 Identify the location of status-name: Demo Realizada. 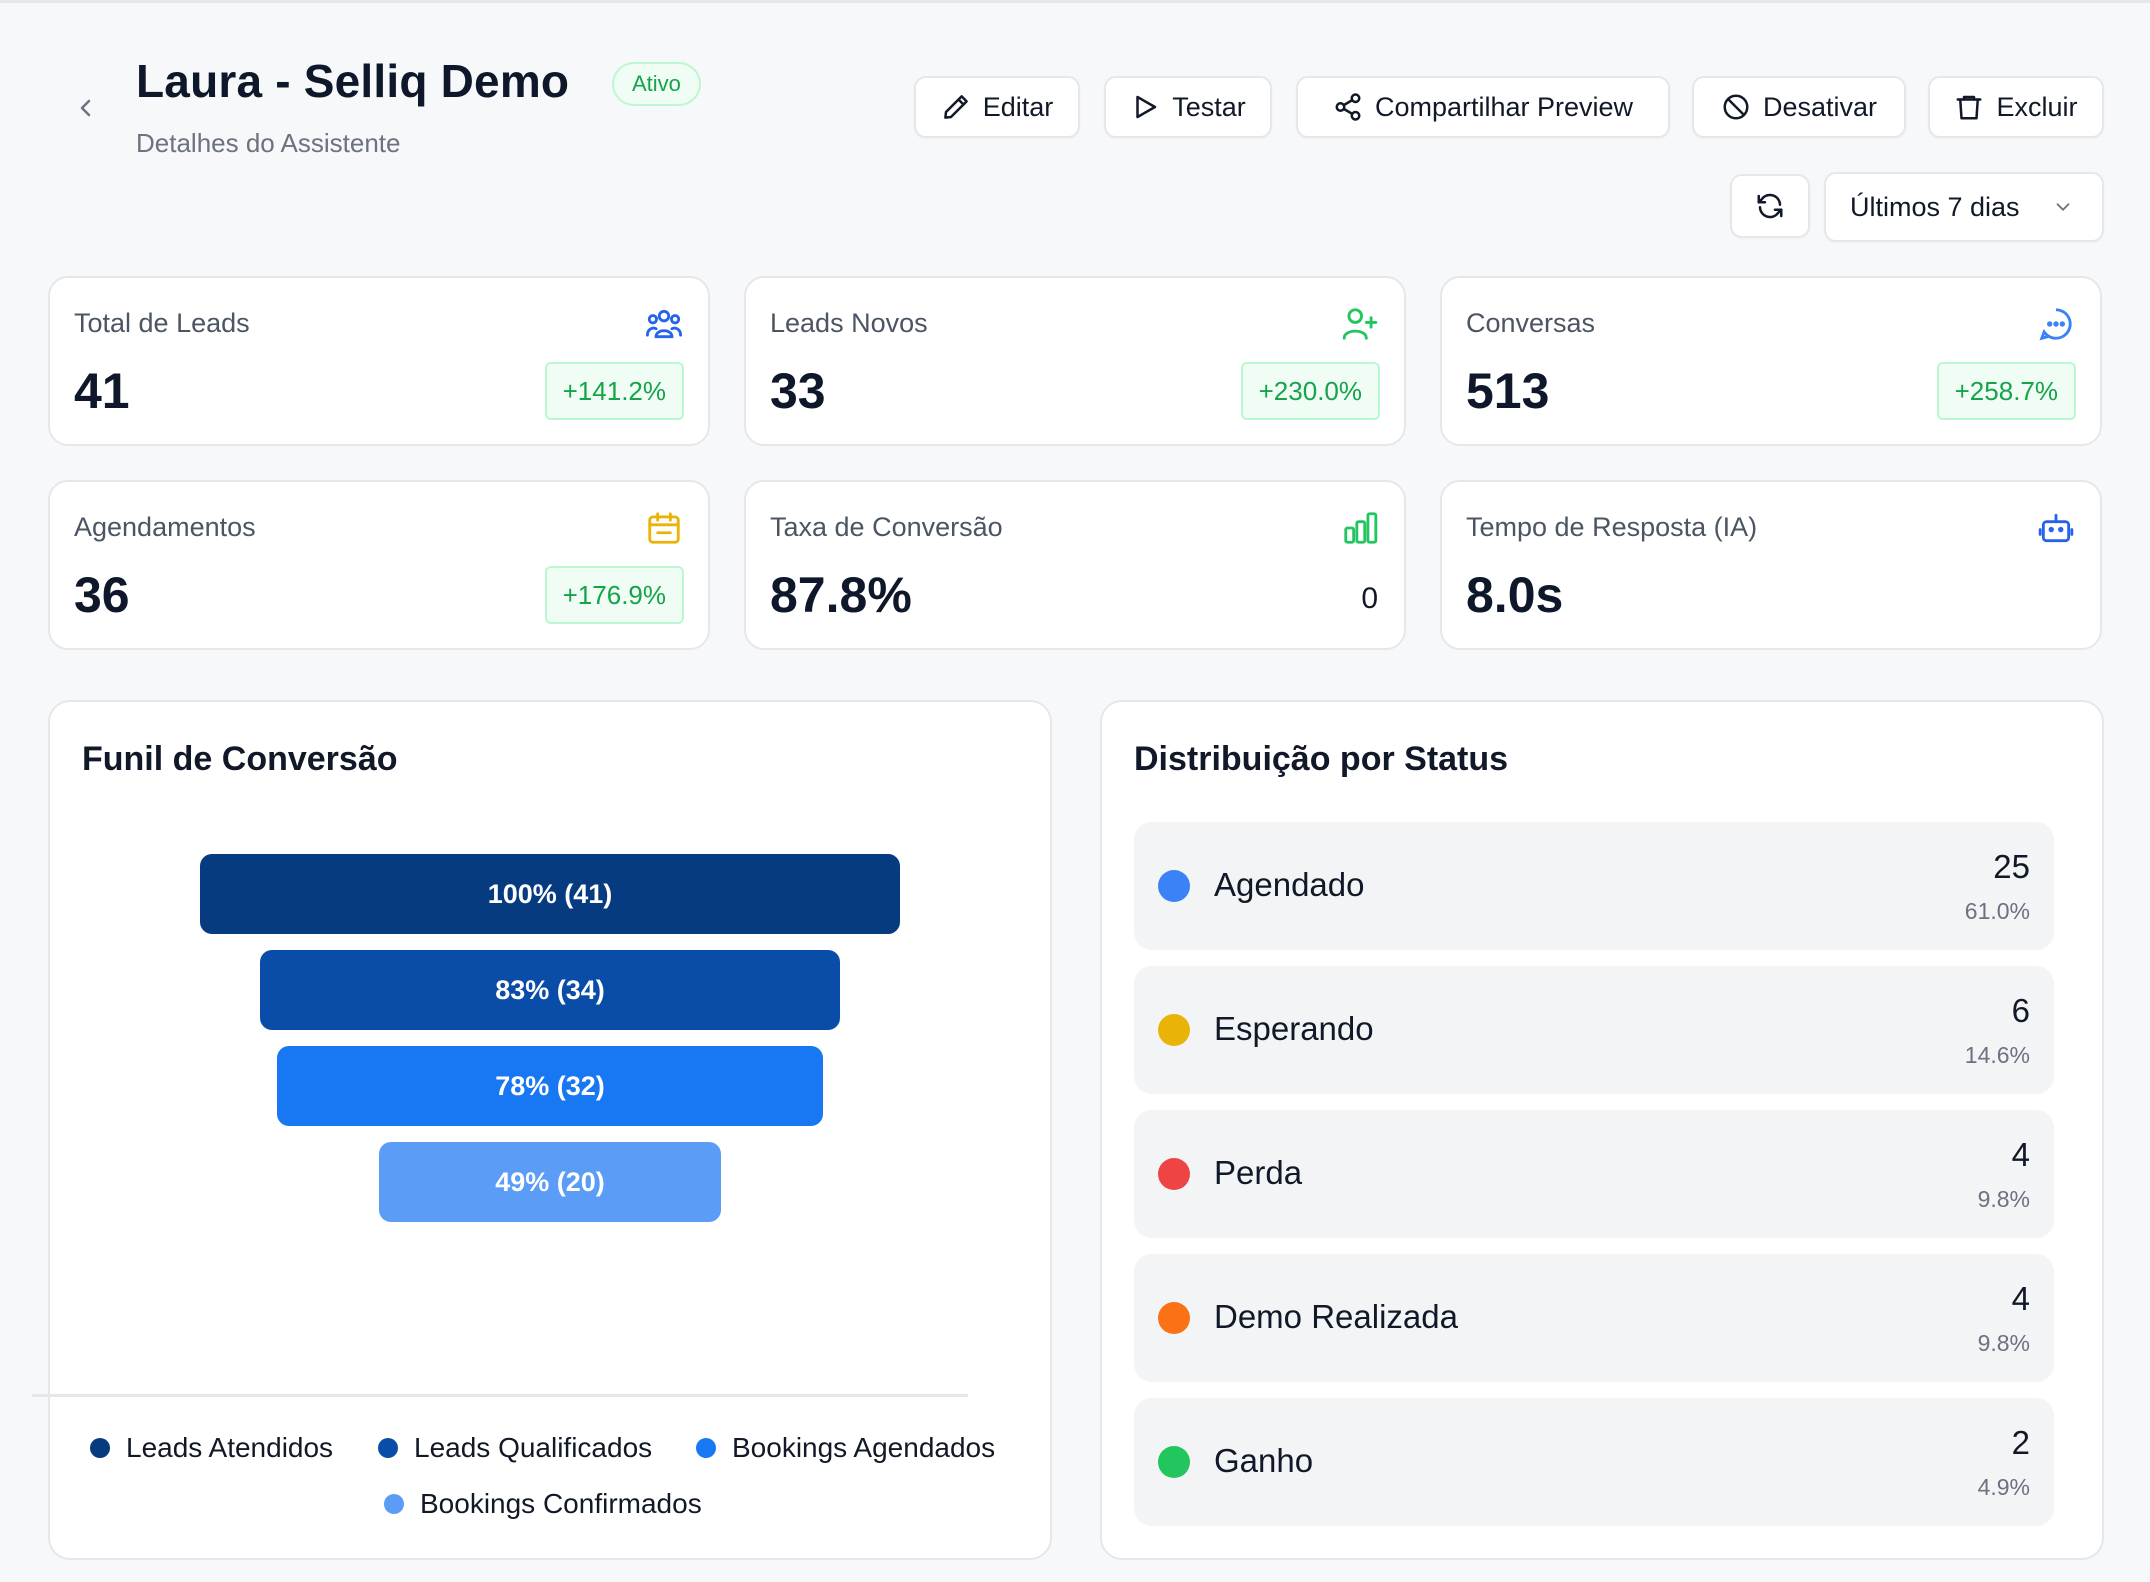
(1336, 1316).